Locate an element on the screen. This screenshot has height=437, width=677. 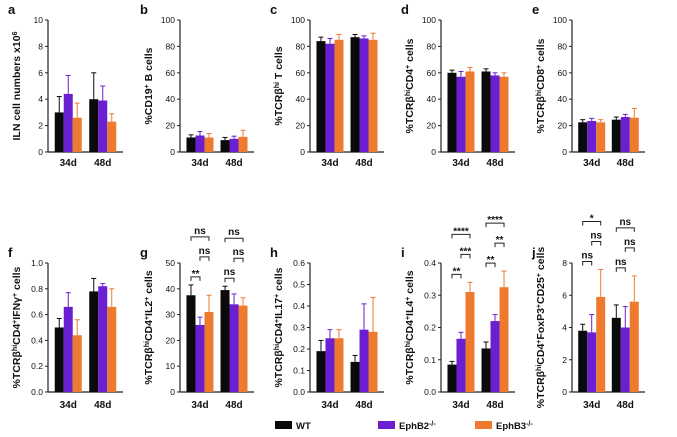
y-axis-label-f: %TCRβhiCD4+IFNγ+ cells is located at coordinates (17, 327).